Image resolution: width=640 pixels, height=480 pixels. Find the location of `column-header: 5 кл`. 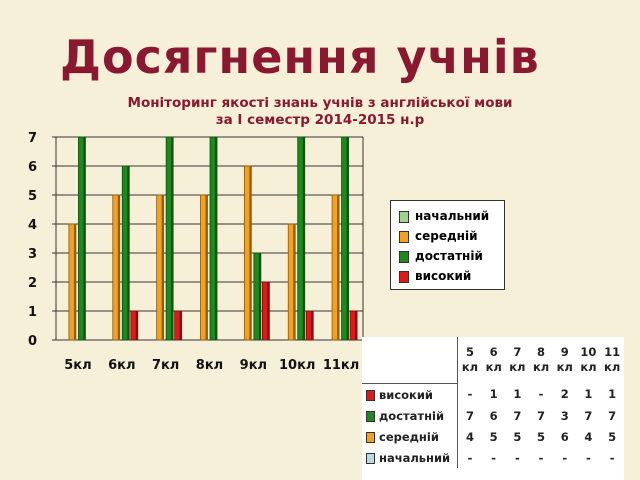

column-header: 5 кл is located at coordinates (470, 360).